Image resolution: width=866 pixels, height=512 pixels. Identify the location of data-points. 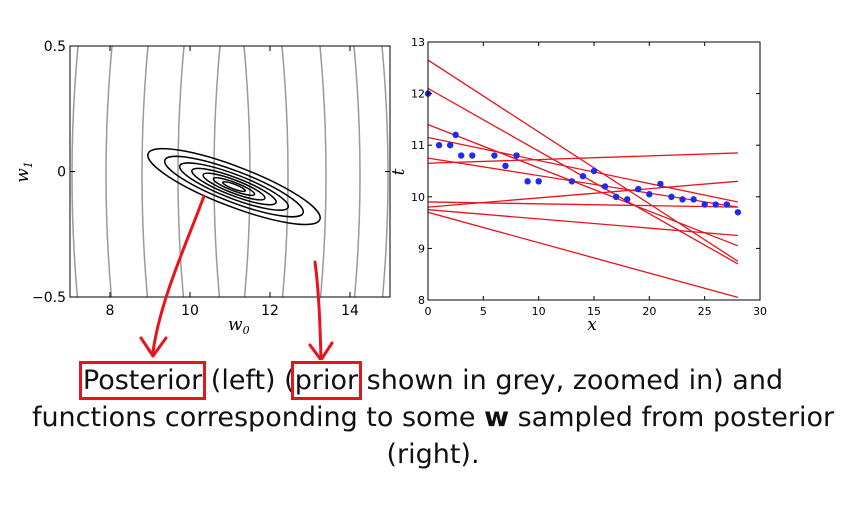
(583, 153).